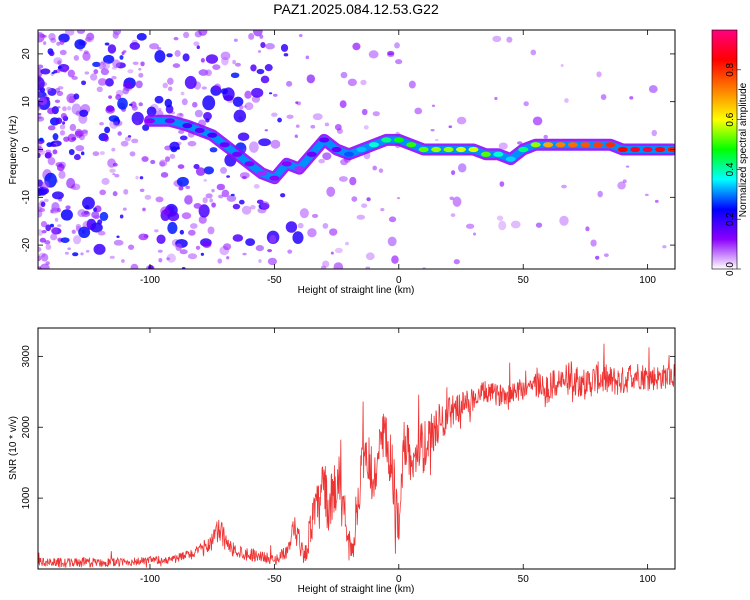 The image size is (750, 600). What do you see at coordinates (13, 448) in the screenshot?
I see `snr-y-label: SNR (10 * v/v)` at bounding box center [13, 448].